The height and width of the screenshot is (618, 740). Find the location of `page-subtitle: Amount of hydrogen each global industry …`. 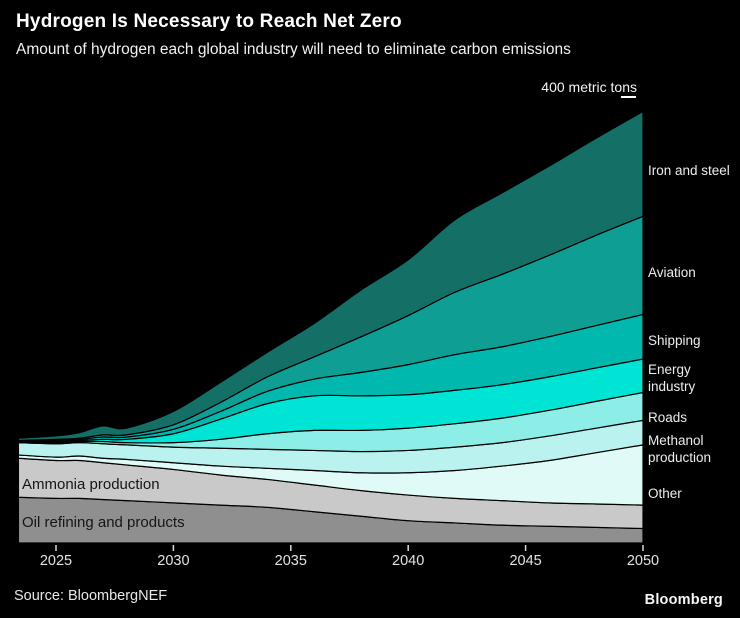

page-subtitle: Amount of hydrogen each global industry … is located at coordinates (293, 49).